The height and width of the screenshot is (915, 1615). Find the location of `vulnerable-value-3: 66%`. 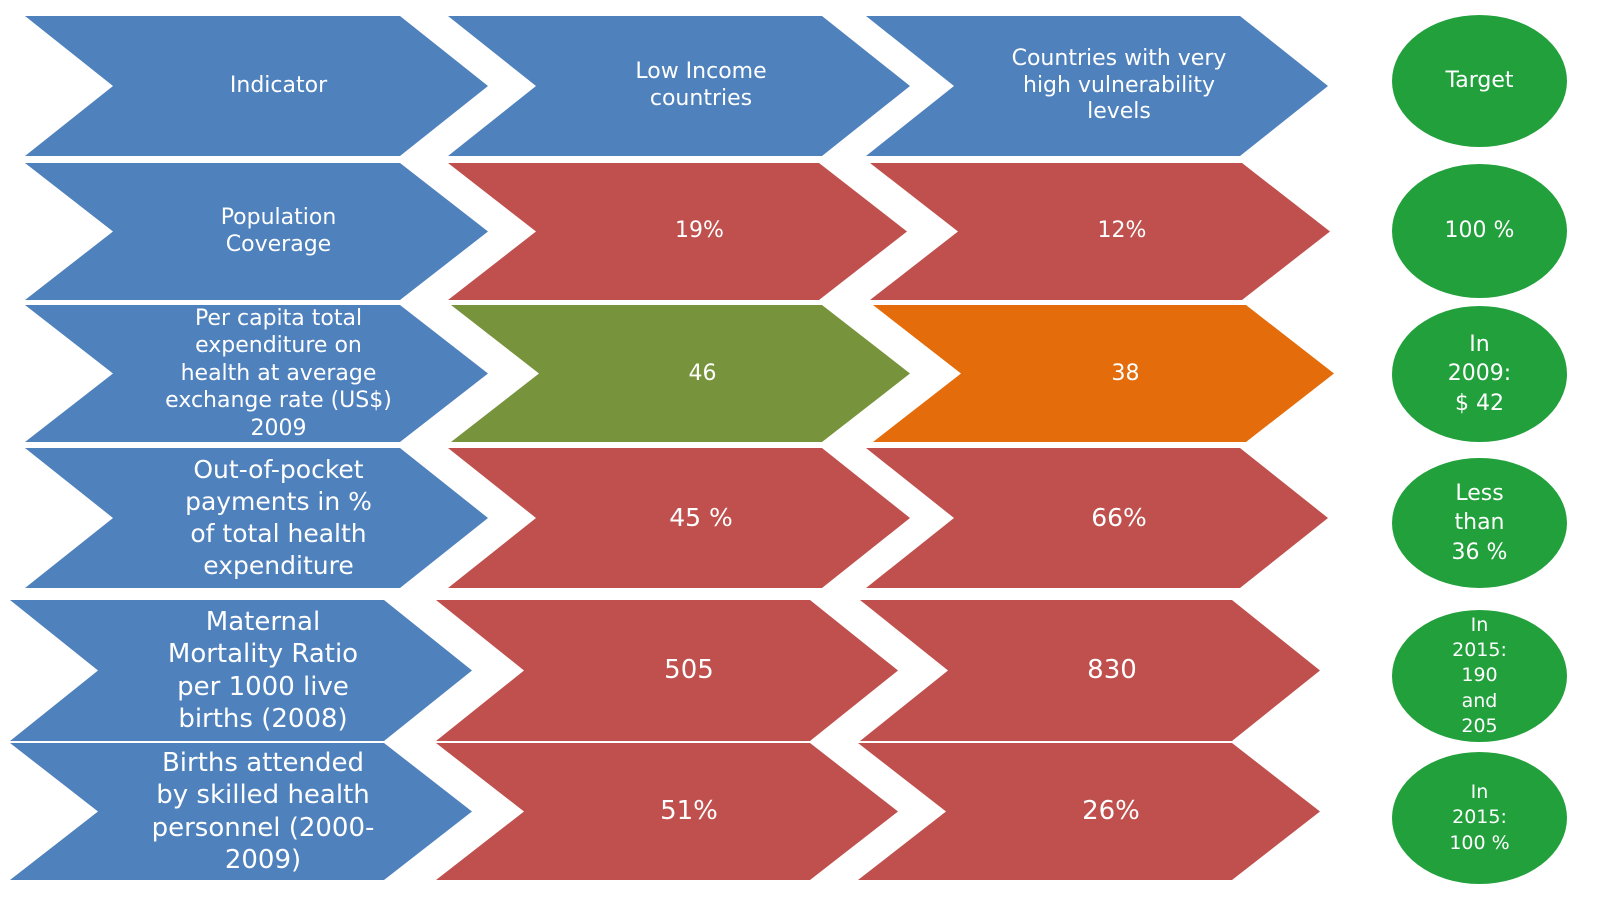

vulnerable-value-3: 66% is located at coordinates (1119, 517).